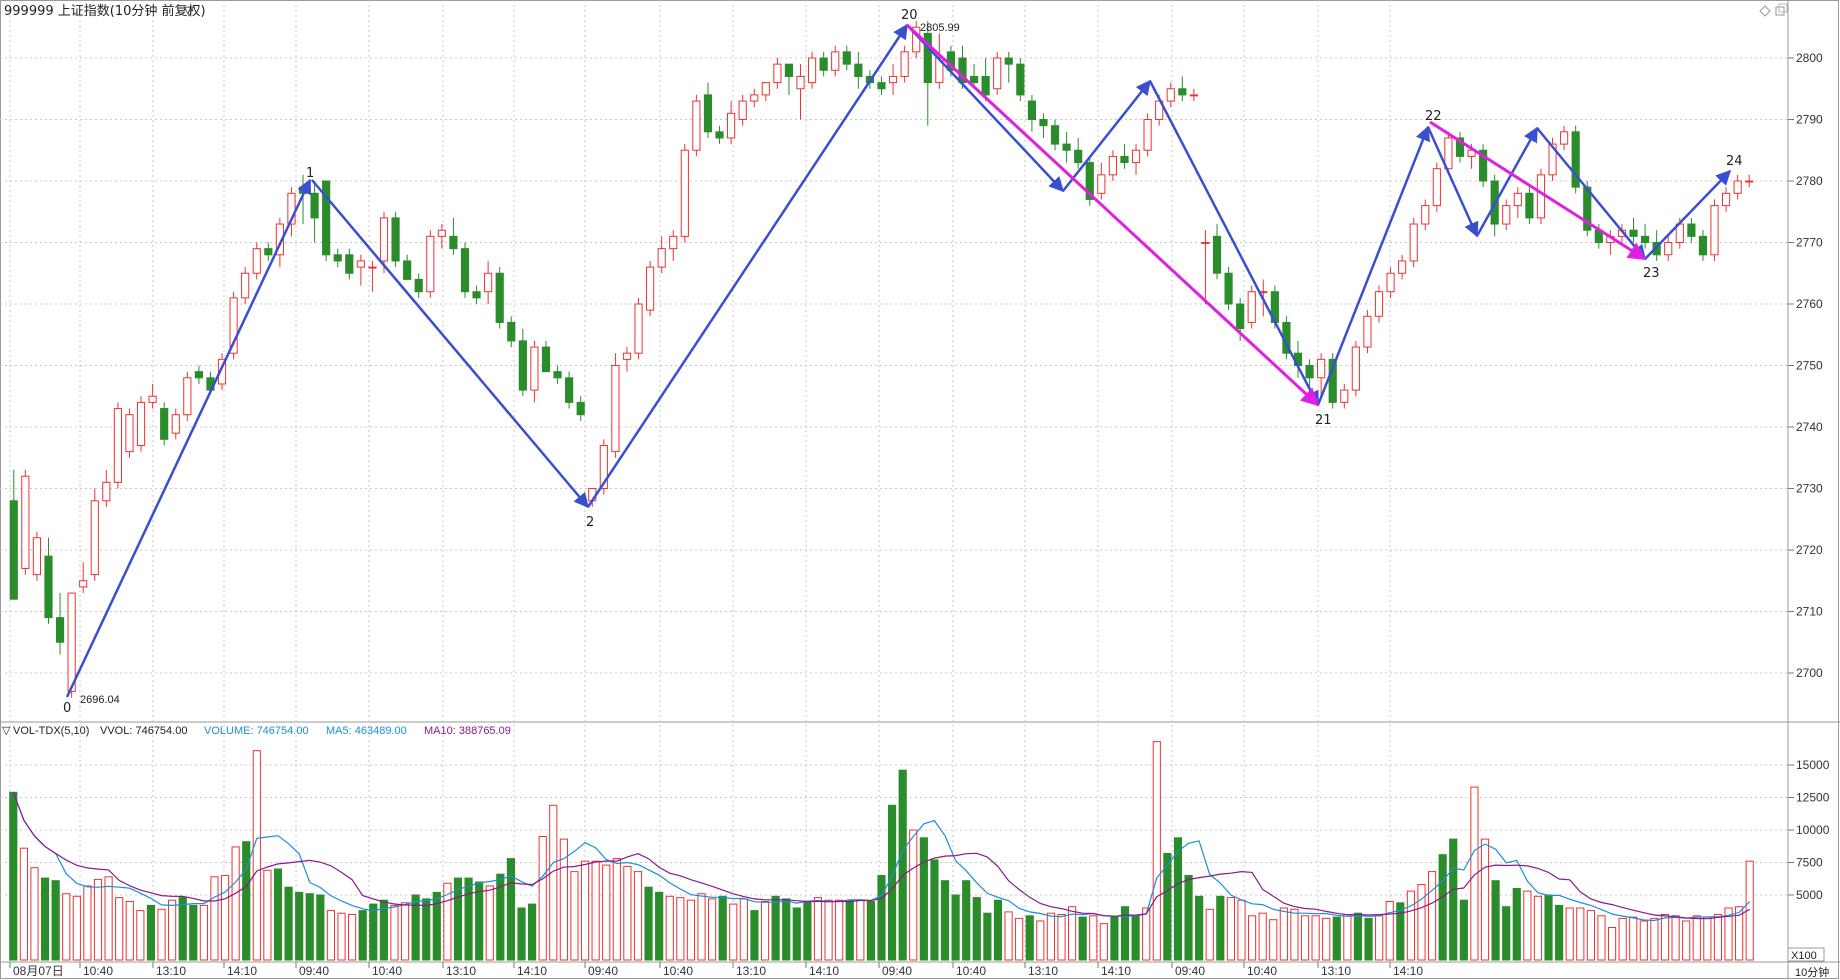 Image resolution: width=1840 pixels, height=980 pixels. I want to click on y-tick-label: 12500, so click(1813, 798).